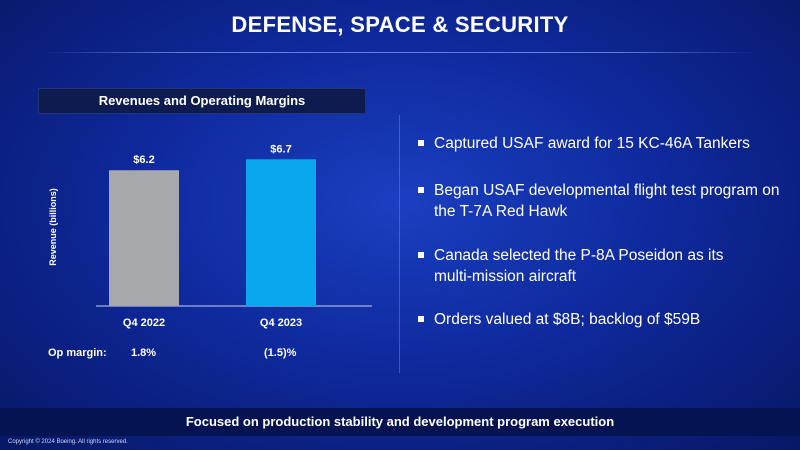  What do you see at coordinates (144, 353) in the screenshot?
I see `op-margin-q4-2022: 1.8%` at bounding box center [144, 353].